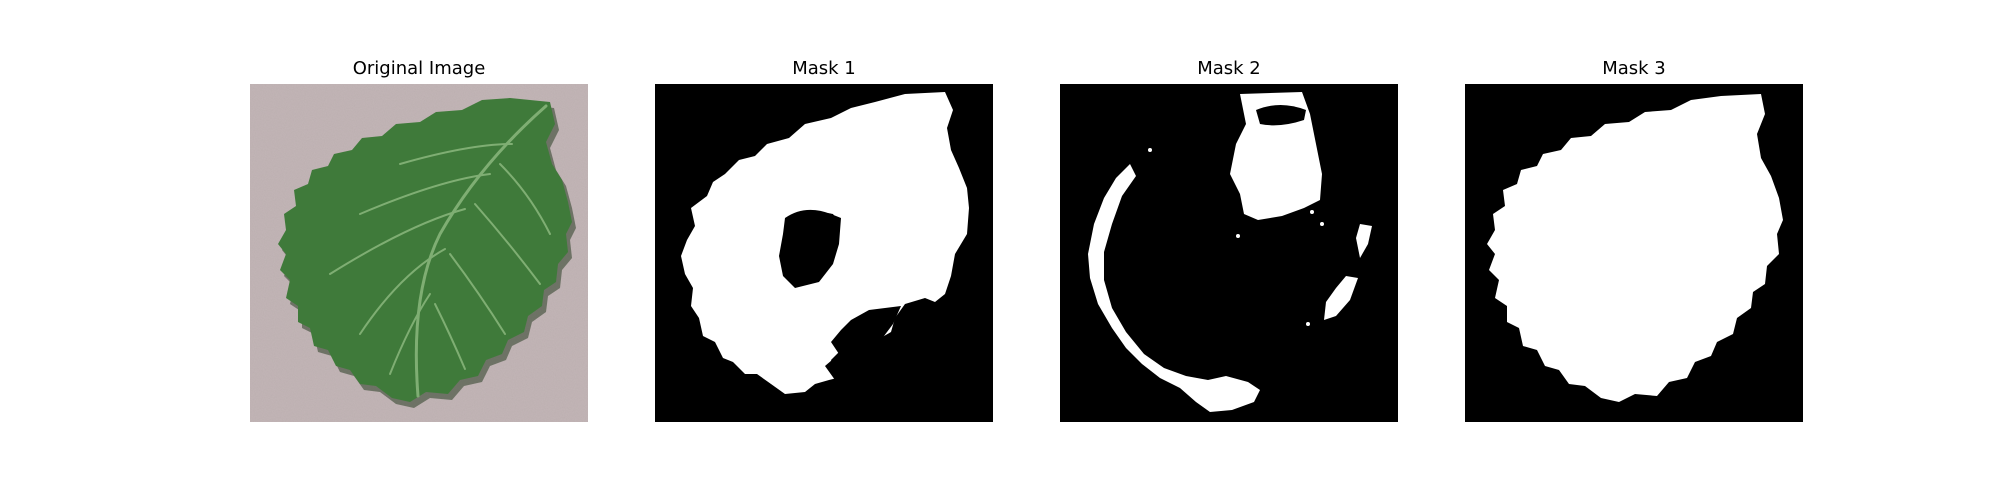 This screenshot has width=2000, height=500. I want to click on mask-3-foreground, so click(1635, 248).